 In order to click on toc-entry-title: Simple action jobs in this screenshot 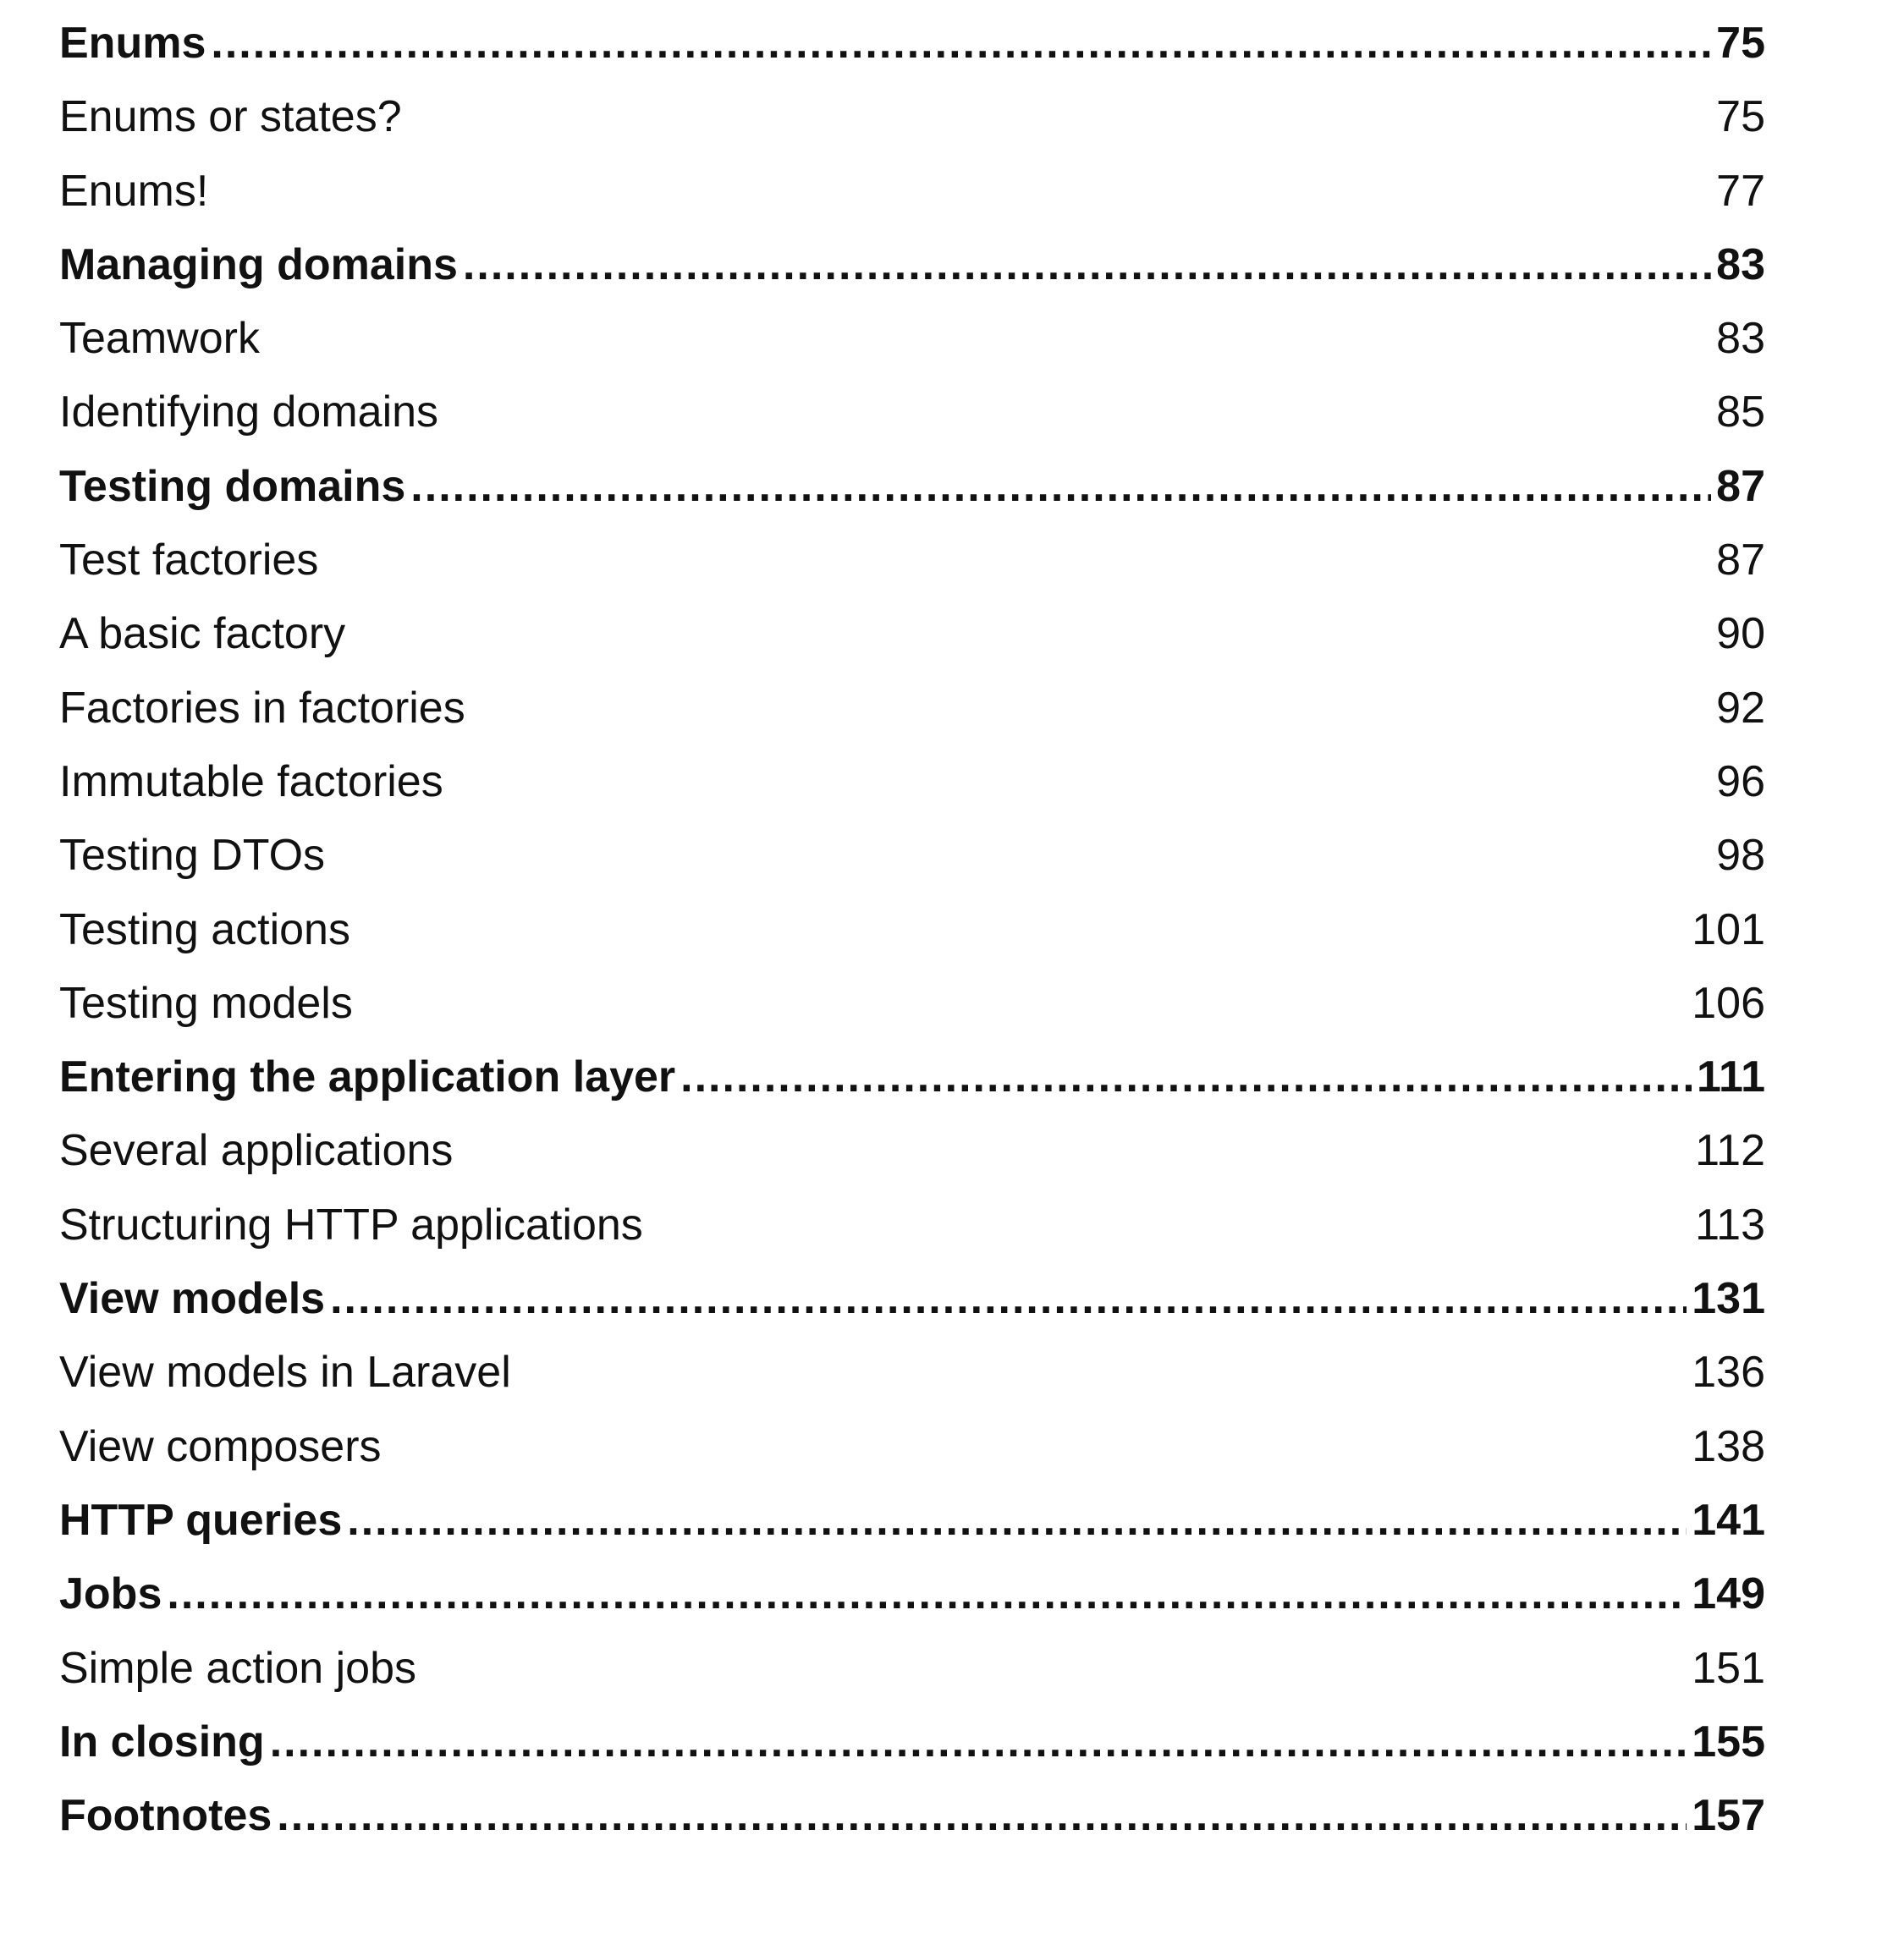, I will do `click(237, 1668)`.